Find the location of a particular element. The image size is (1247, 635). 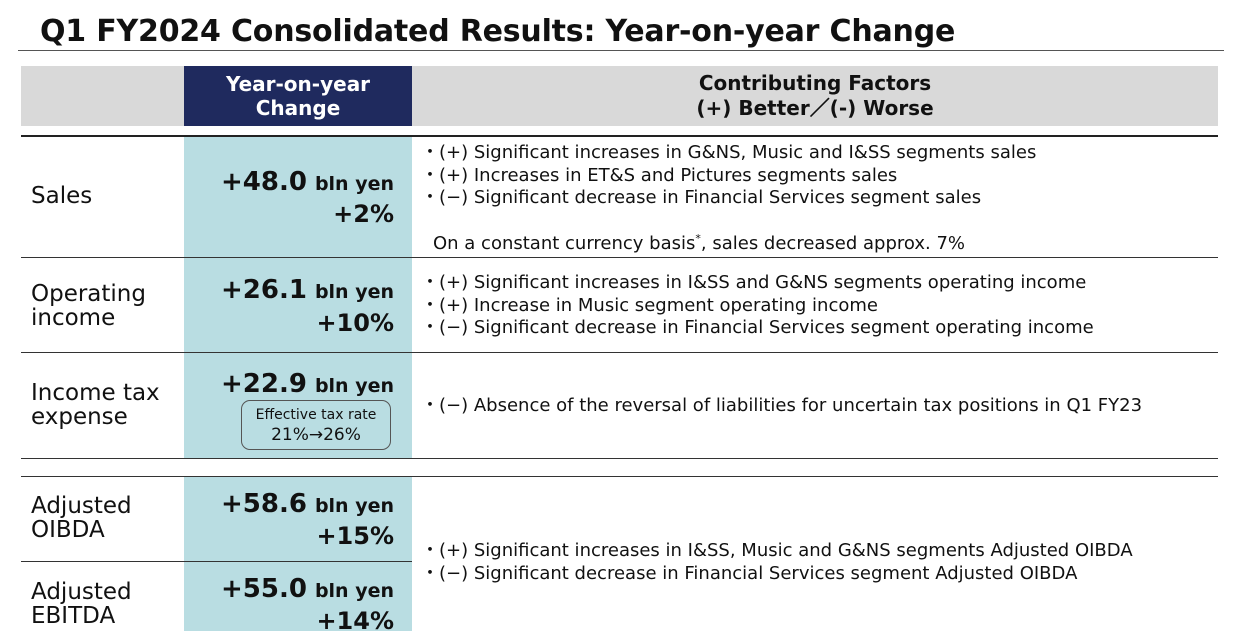

header-factors-legend: (+) Better／(-) Worse is located at coordinates (815, 108).